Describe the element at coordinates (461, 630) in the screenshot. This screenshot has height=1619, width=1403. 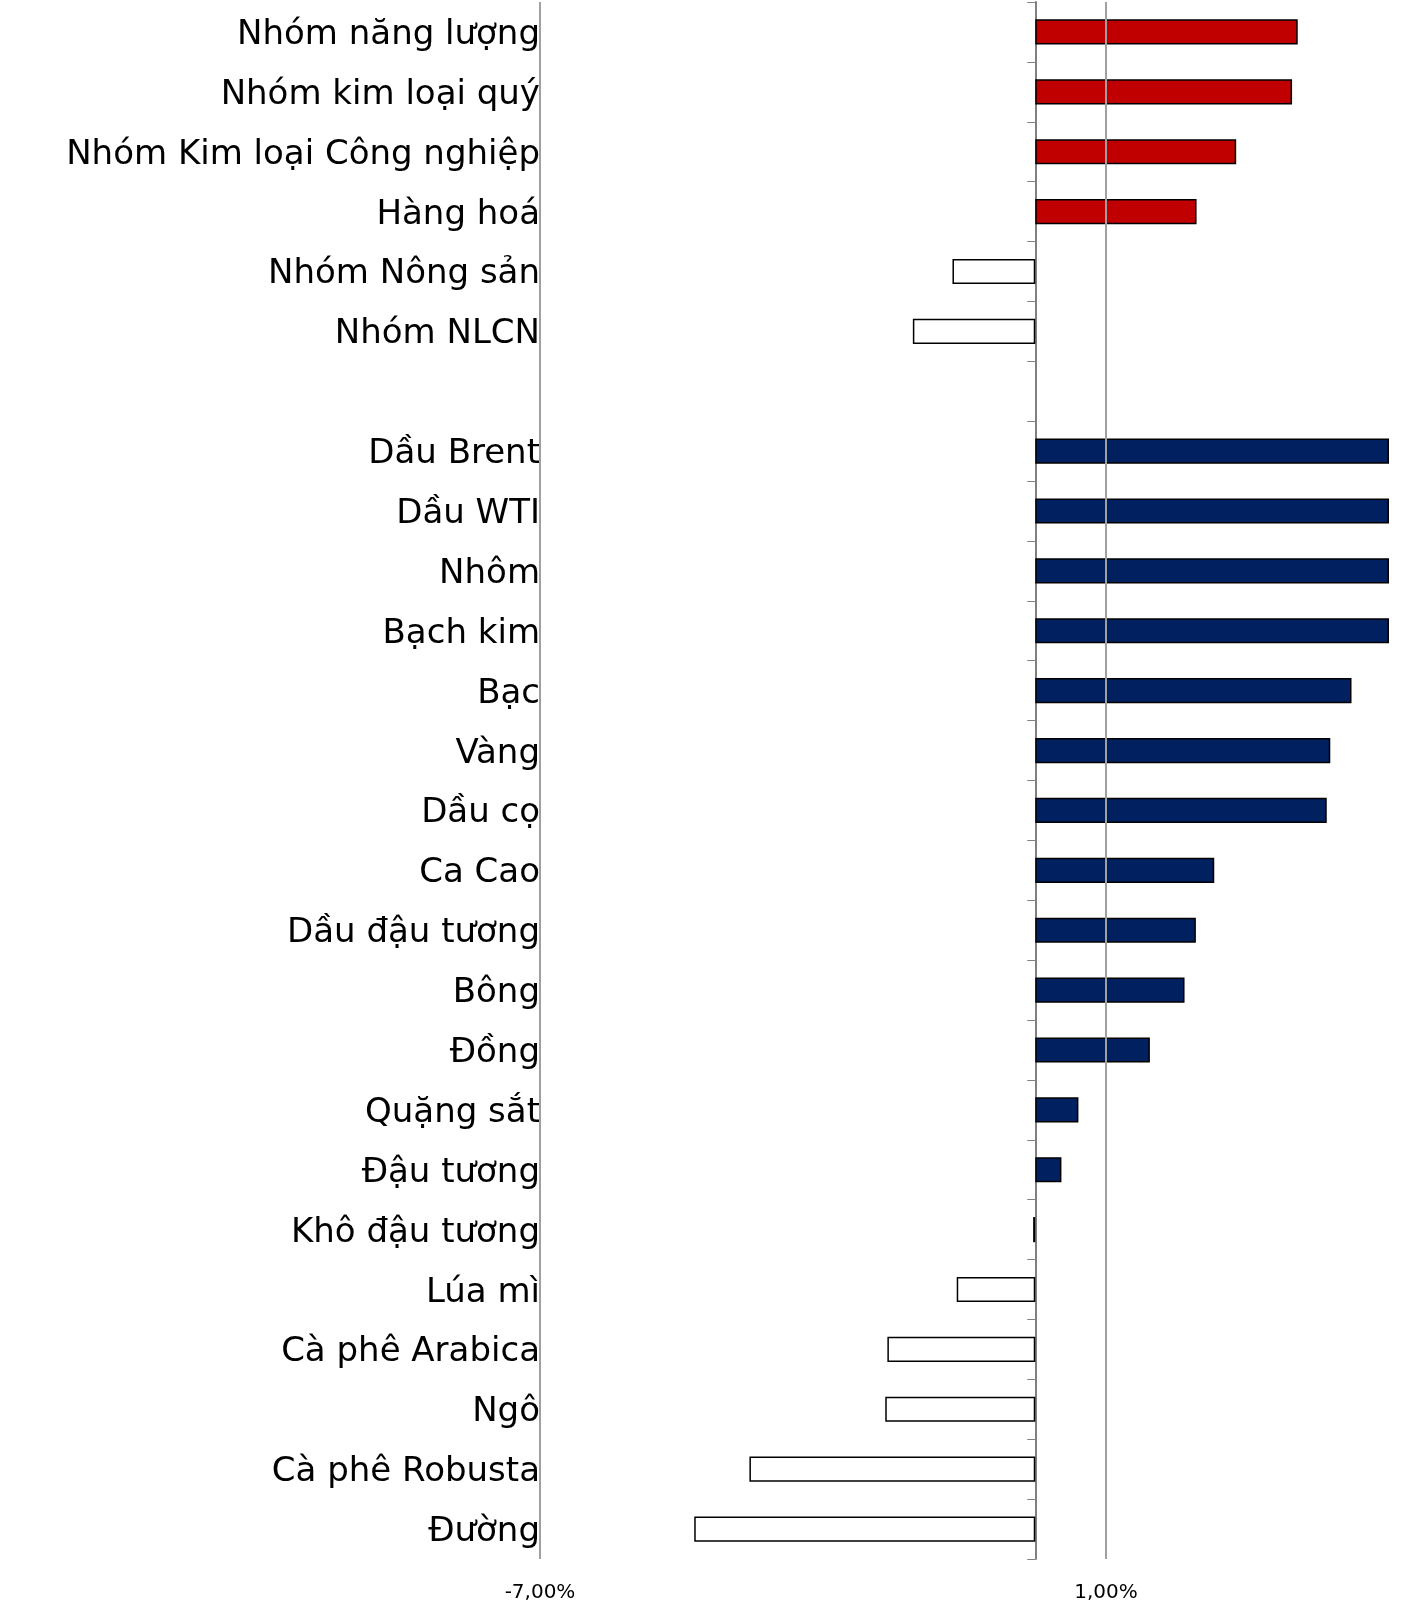
I see `y-tick-label: Bạch kim` at that location.